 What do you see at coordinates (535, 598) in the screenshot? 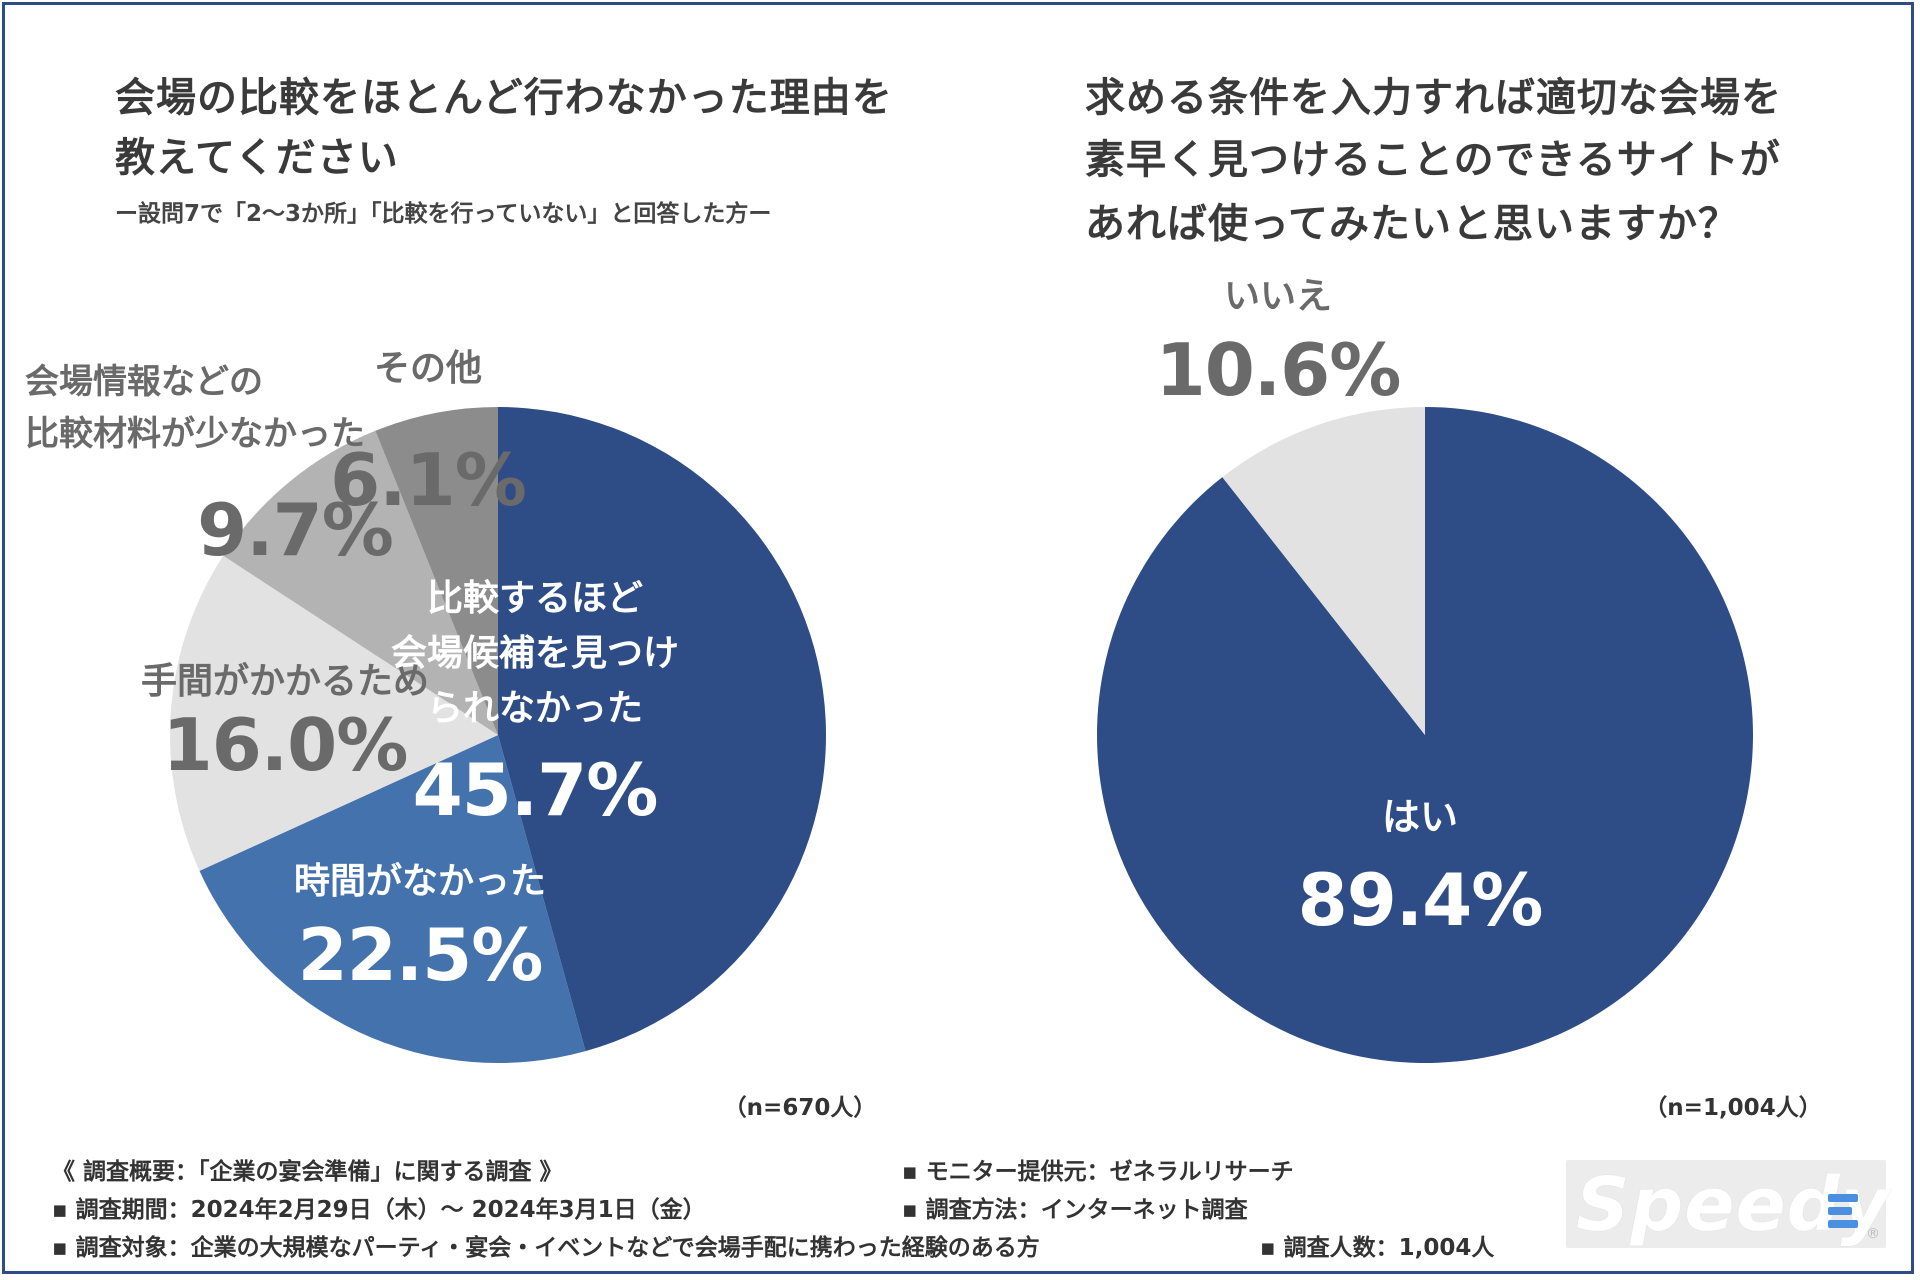
I see `left-slice-0-label-line-0: 比較するほど` at bounding box center [535, 598].